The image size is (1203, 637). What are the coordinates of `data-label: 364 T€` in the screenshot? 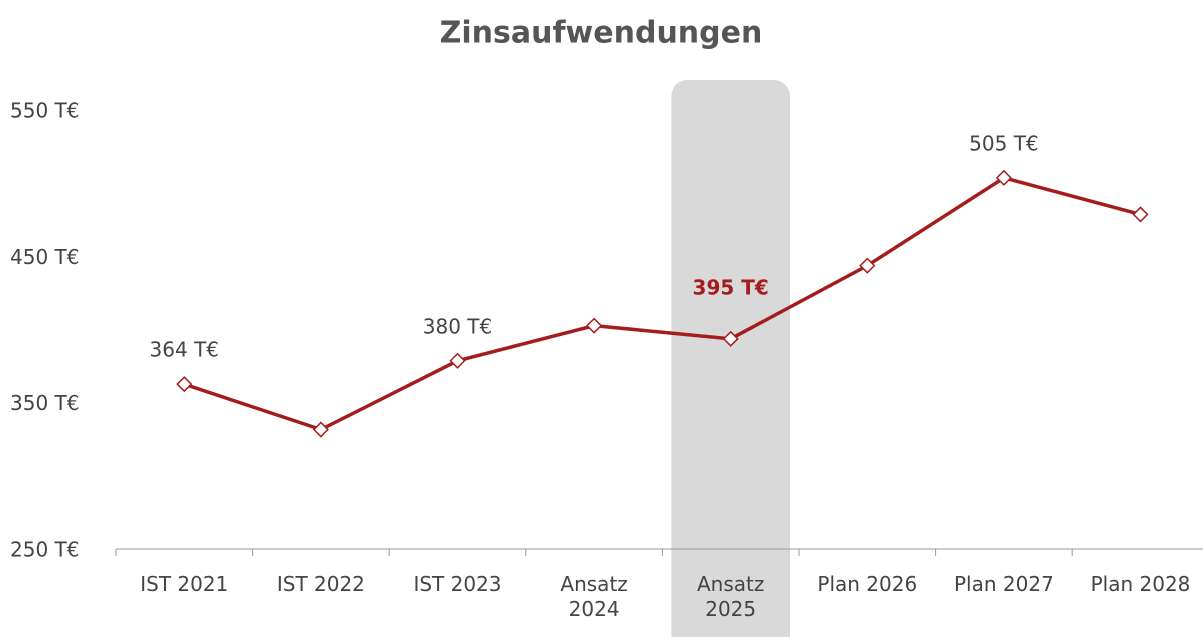 It's located at (184, 350).